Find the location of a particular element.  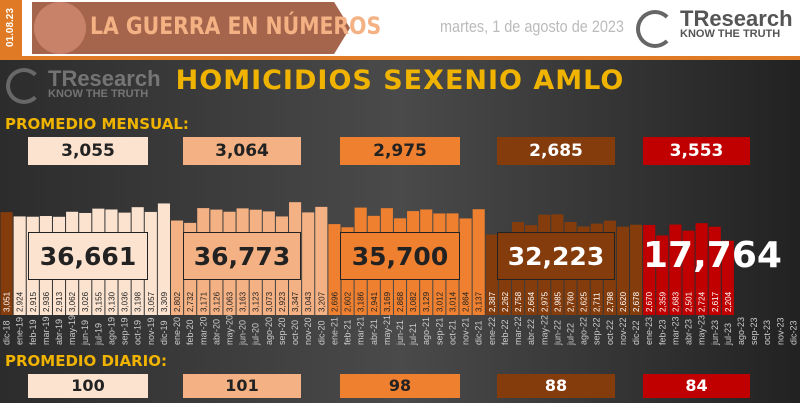

x-tick-label: abr-19 is located at coordinates (59, 332).